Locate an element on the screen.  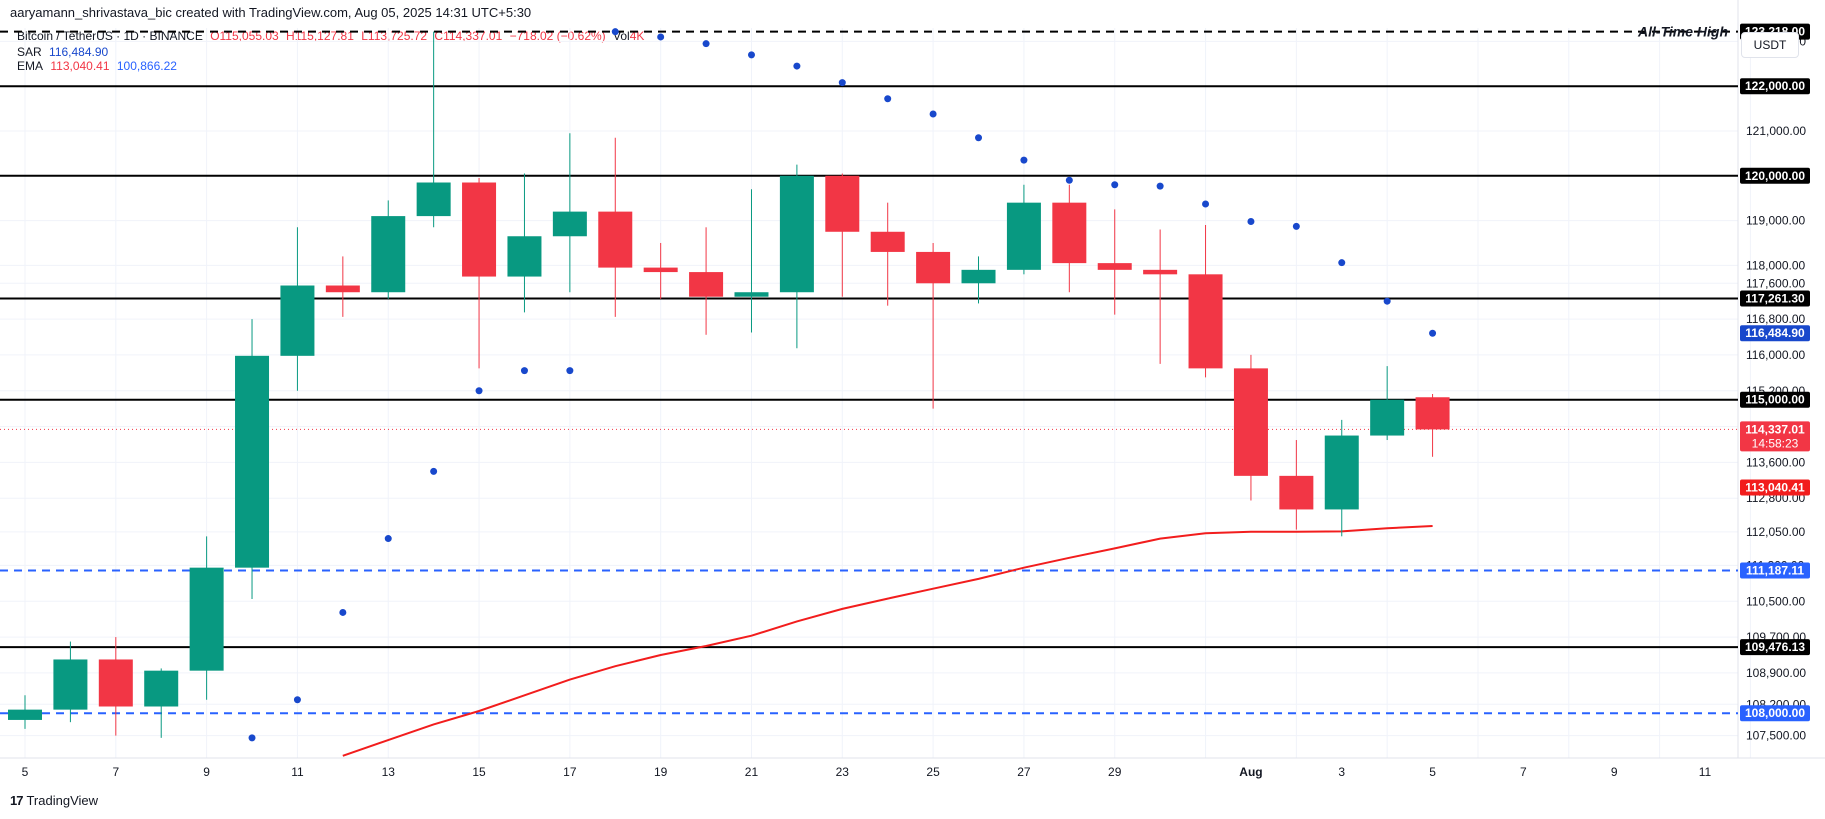
y-tick-label: 116,000.00 is located at coordinates (1775, 355).